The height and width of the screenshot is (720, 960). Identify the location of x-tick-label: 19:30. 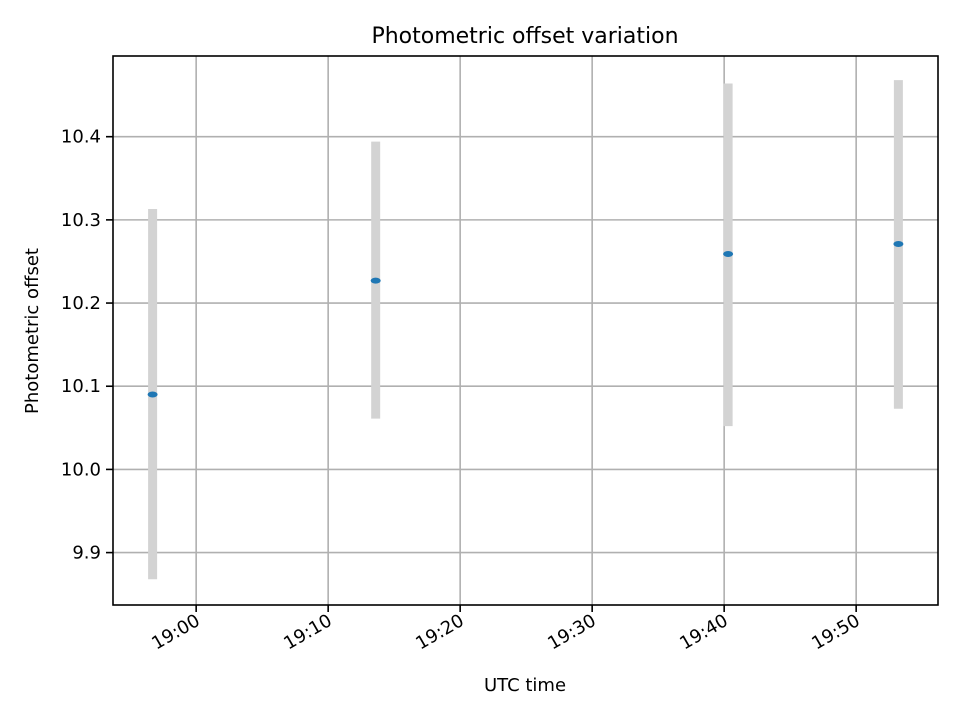
(571, 632).